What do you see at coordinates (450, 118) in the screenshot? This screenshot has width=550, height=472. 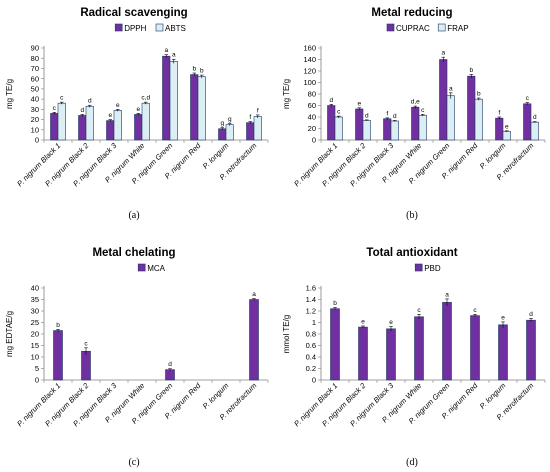 I see `bar-frap-p-nigrum-green` at bounding box center [450, 118].